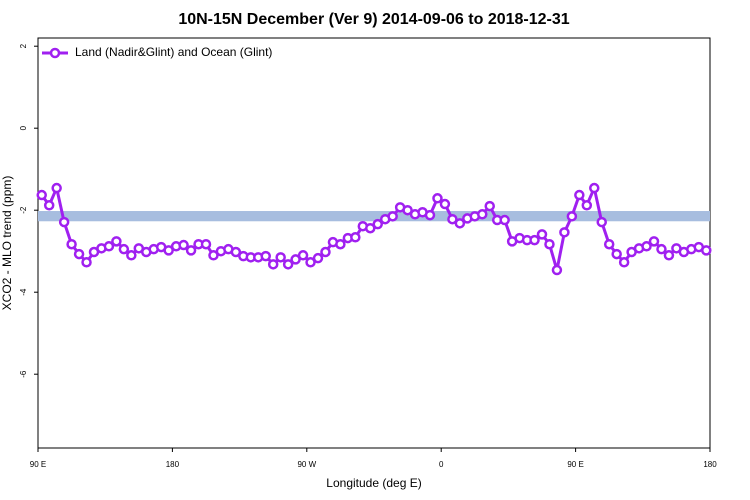 The image size is (750, 500). What do you see at coordinates (7, 243) in the screenshot?
I see `y-axis-label: XCO2 - MLO trend (ppm)` at bounding box center [7, 243].